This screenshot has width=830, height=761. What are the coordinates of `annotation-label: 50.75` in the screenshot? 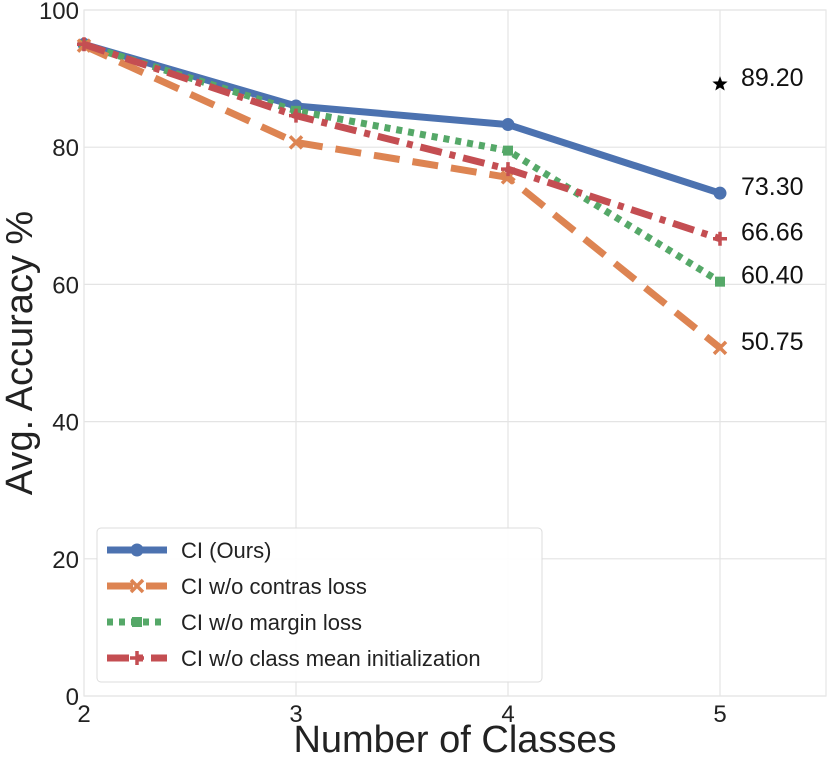 It's located at (772, 342).